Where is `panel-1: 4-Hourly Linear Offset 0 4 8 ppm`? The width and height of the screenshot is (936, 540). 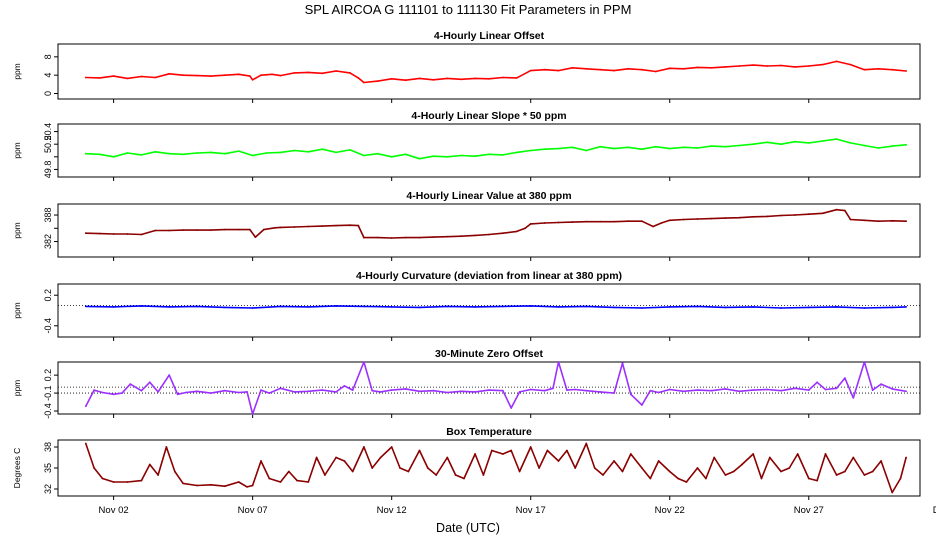
panel-1: 4-Hourly Linear Offset 0 4 8 ppm is located at coordinates (466, 66).